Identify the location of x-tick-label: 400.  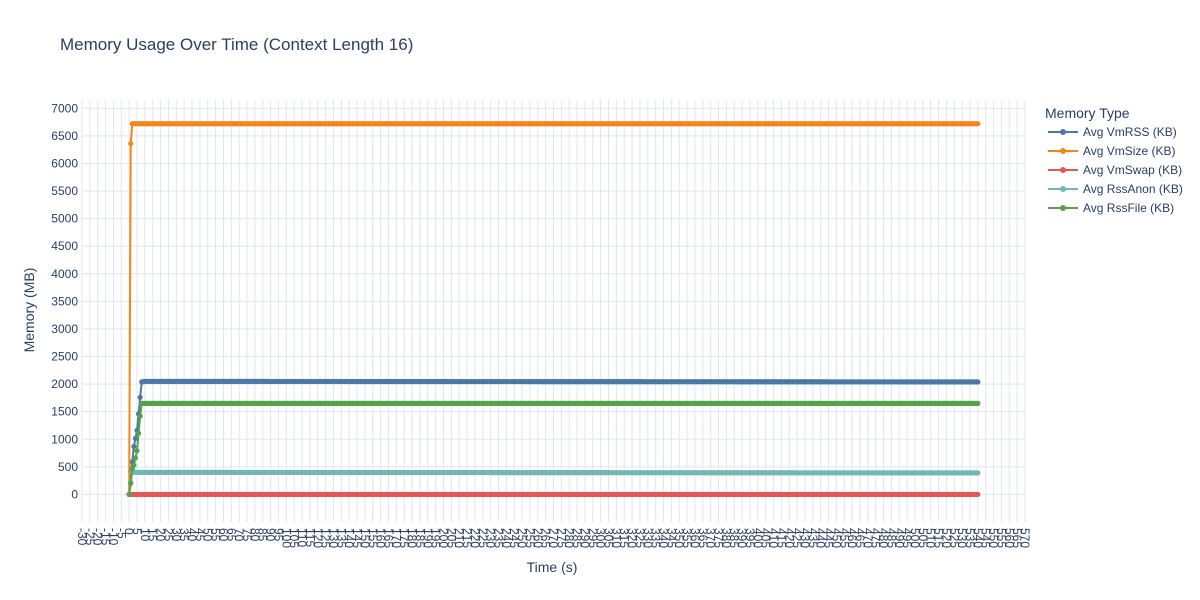
(758, 538).